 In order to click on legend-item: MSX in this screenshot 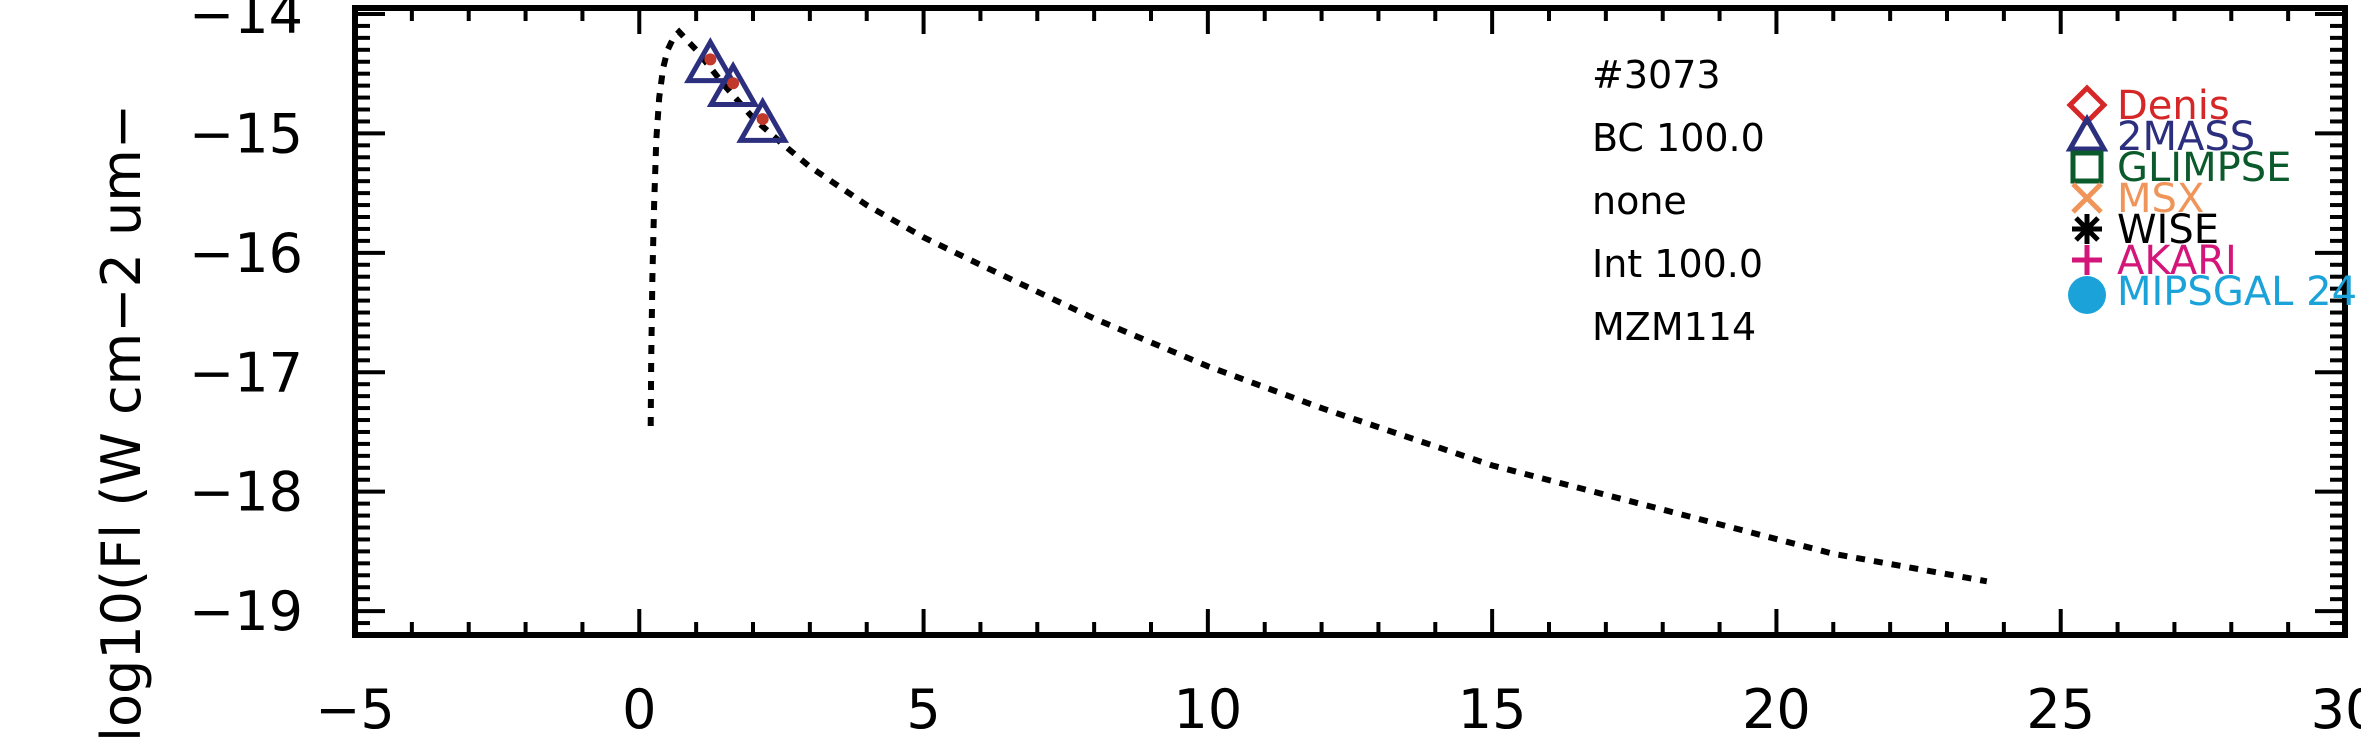, I will do `click(2137, 199)`.